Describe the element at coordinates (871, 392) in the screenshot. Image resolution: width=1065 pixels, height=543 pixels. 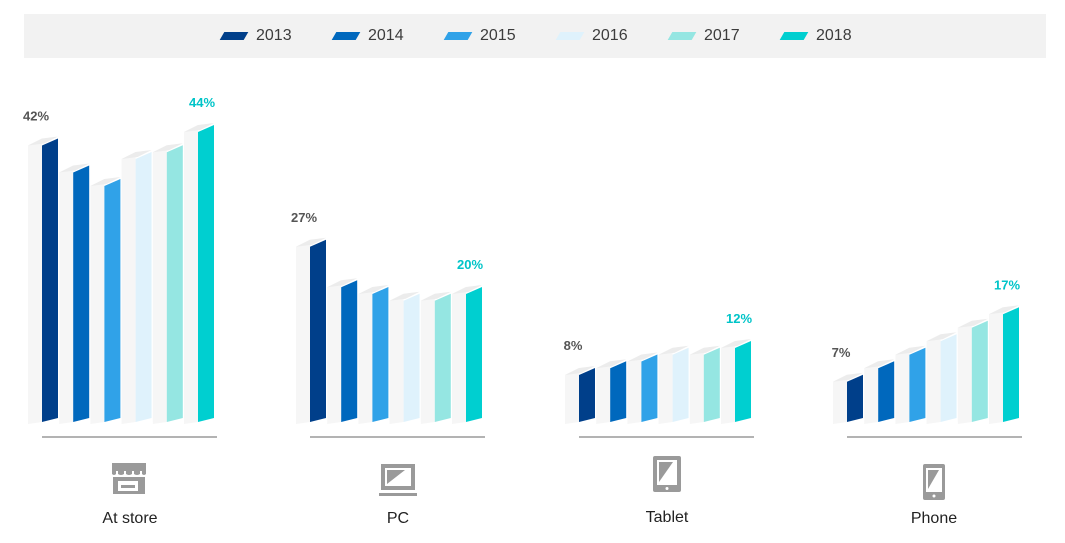
I see `bar-side-2014-phone` at that location.